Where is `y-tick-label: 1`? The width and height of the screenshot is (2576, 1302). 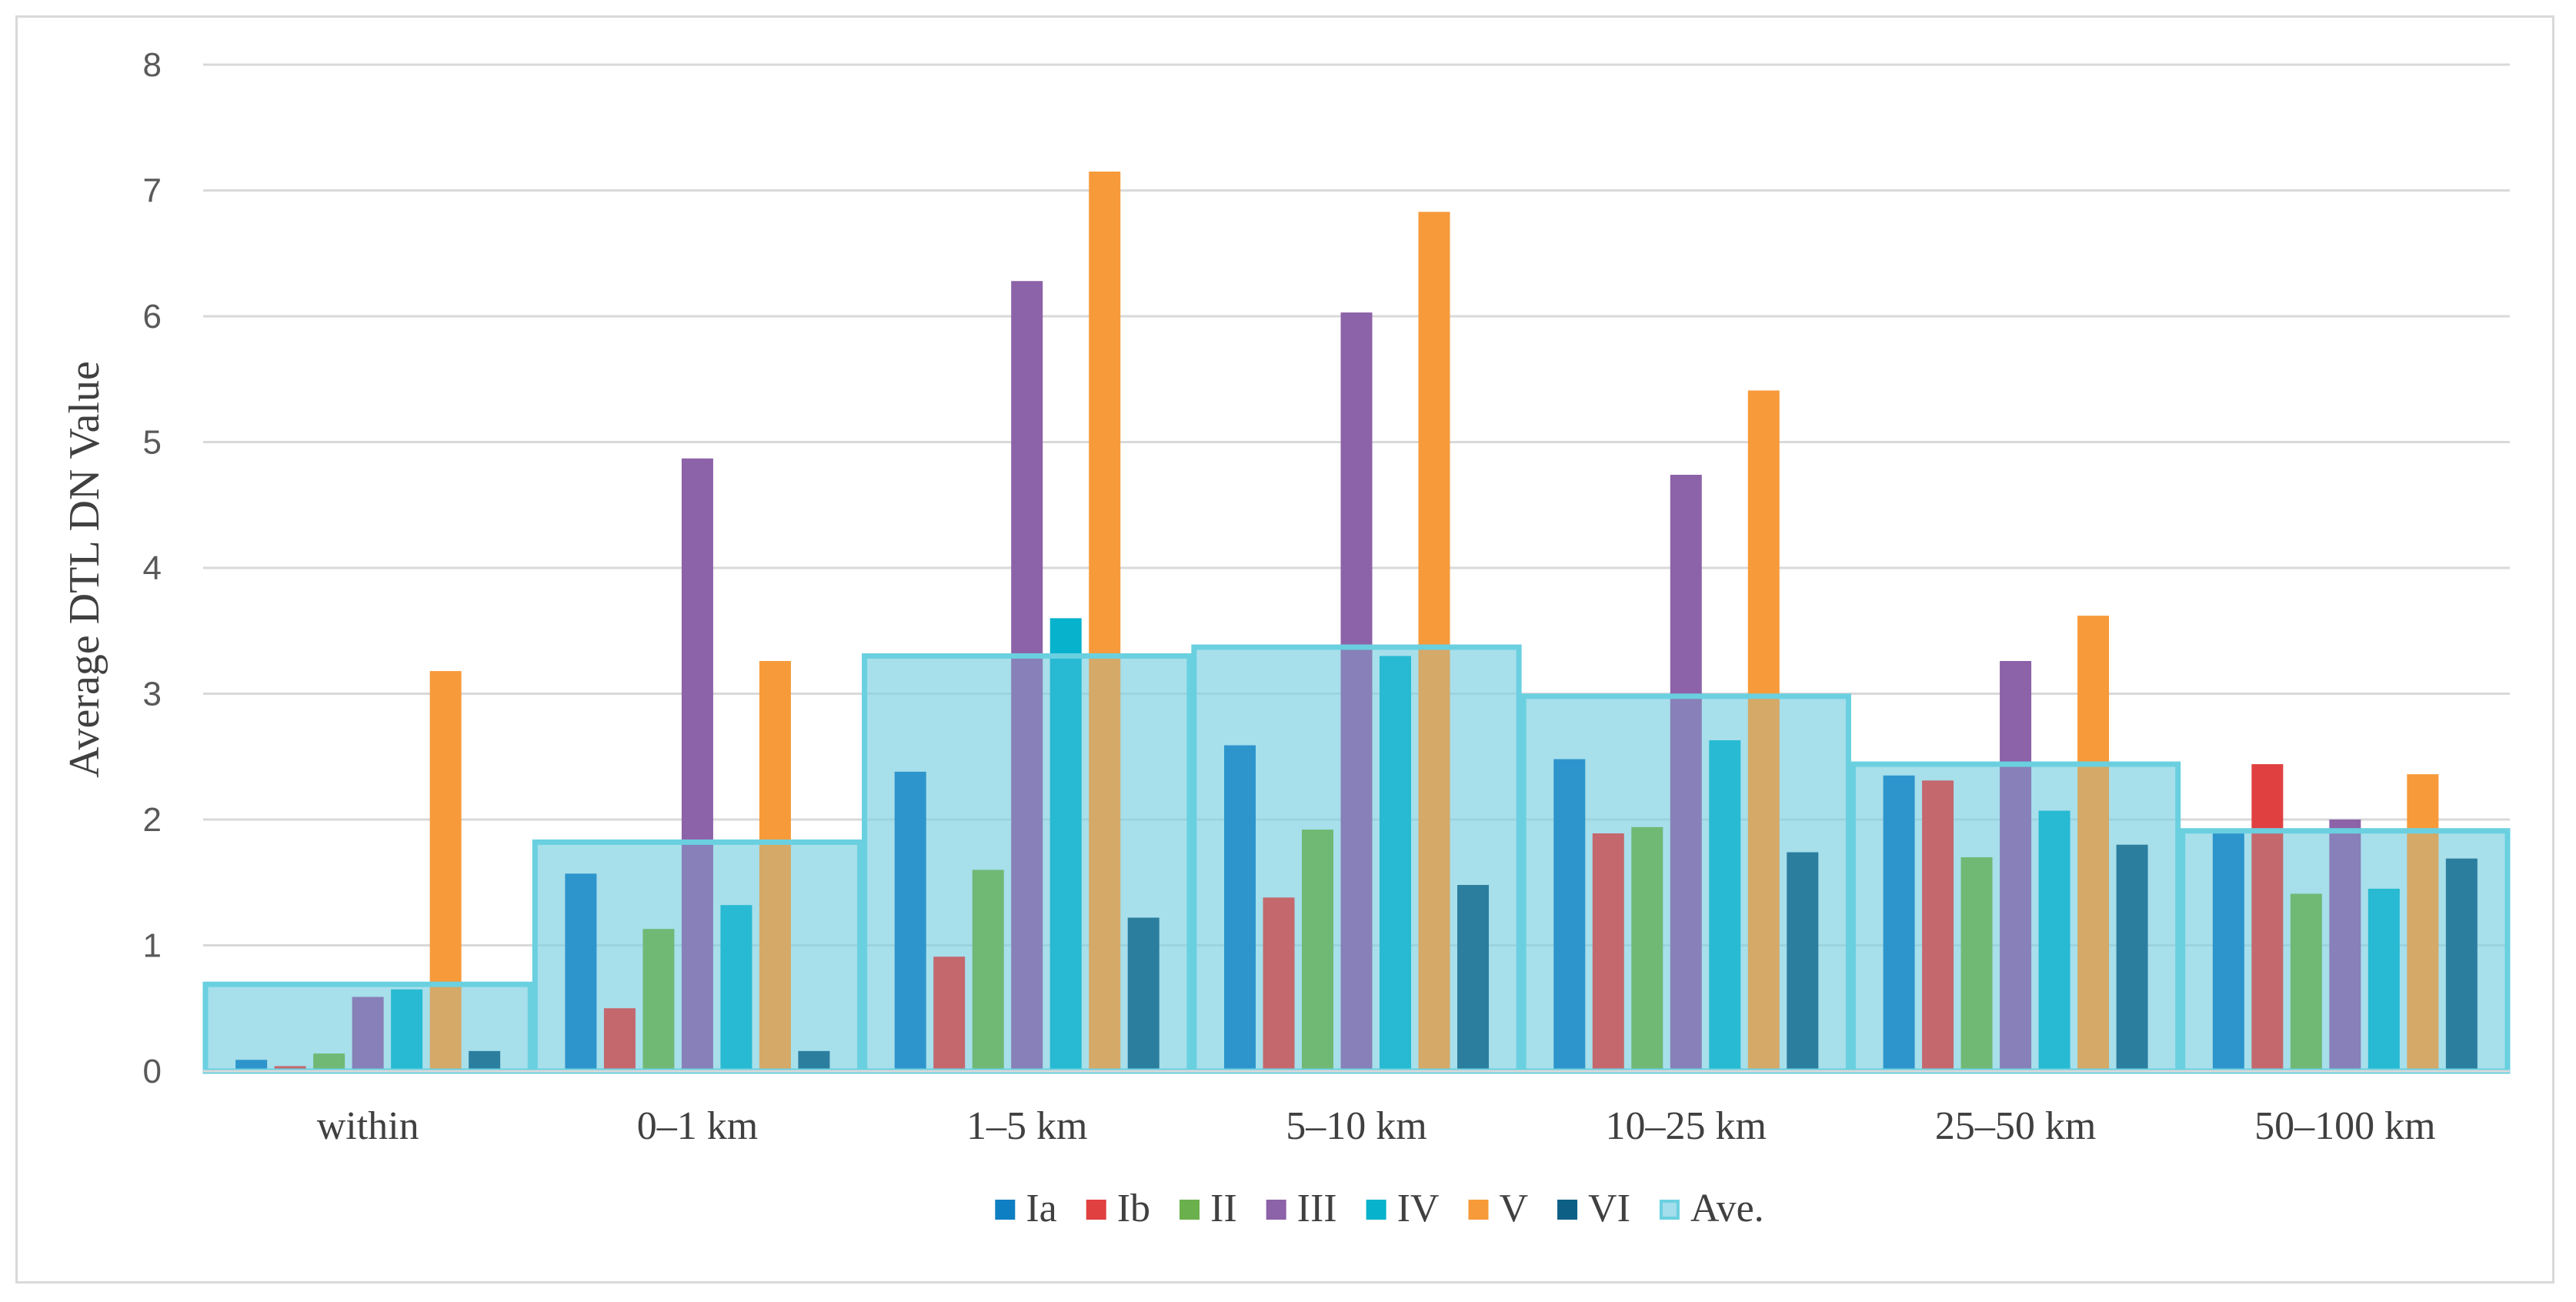
y-tick-label: 1 is located at coordinates (153, 946).